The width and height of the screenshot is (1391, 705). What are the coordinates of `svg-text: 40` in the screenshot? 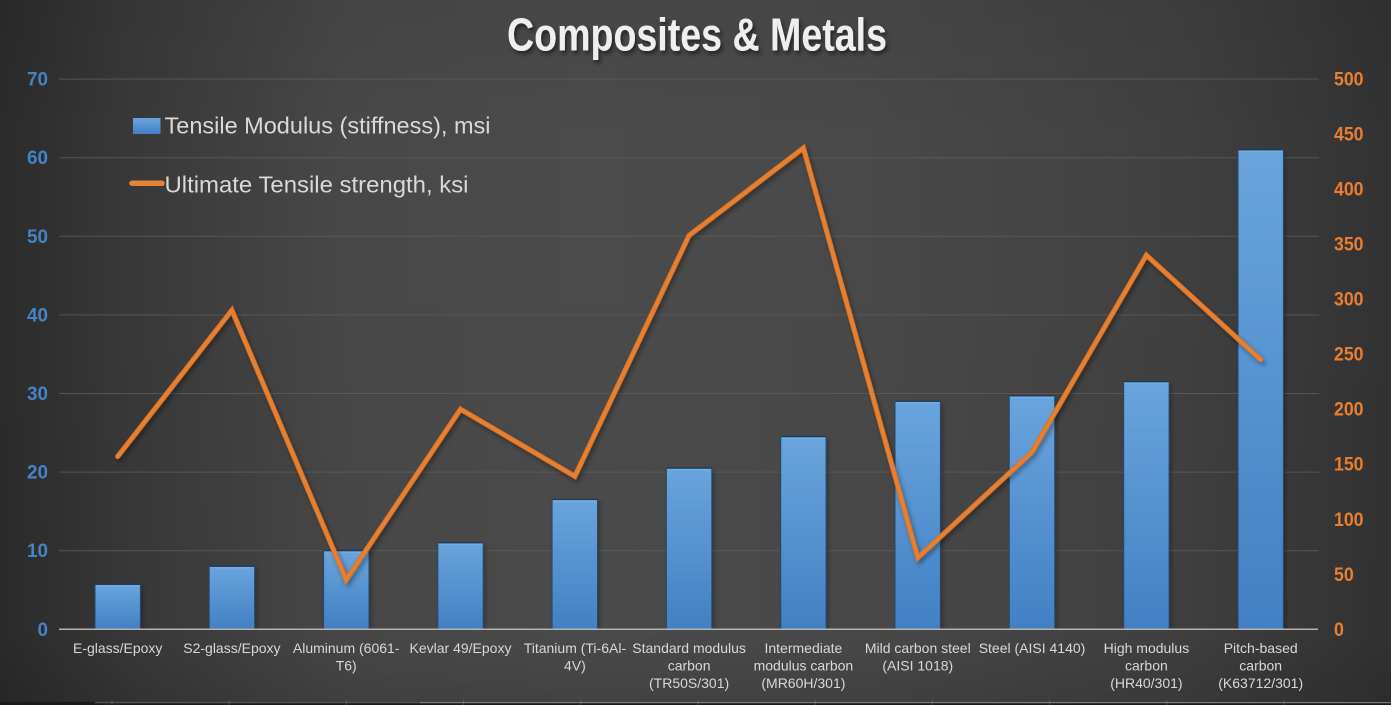 It's located at (37, 315).